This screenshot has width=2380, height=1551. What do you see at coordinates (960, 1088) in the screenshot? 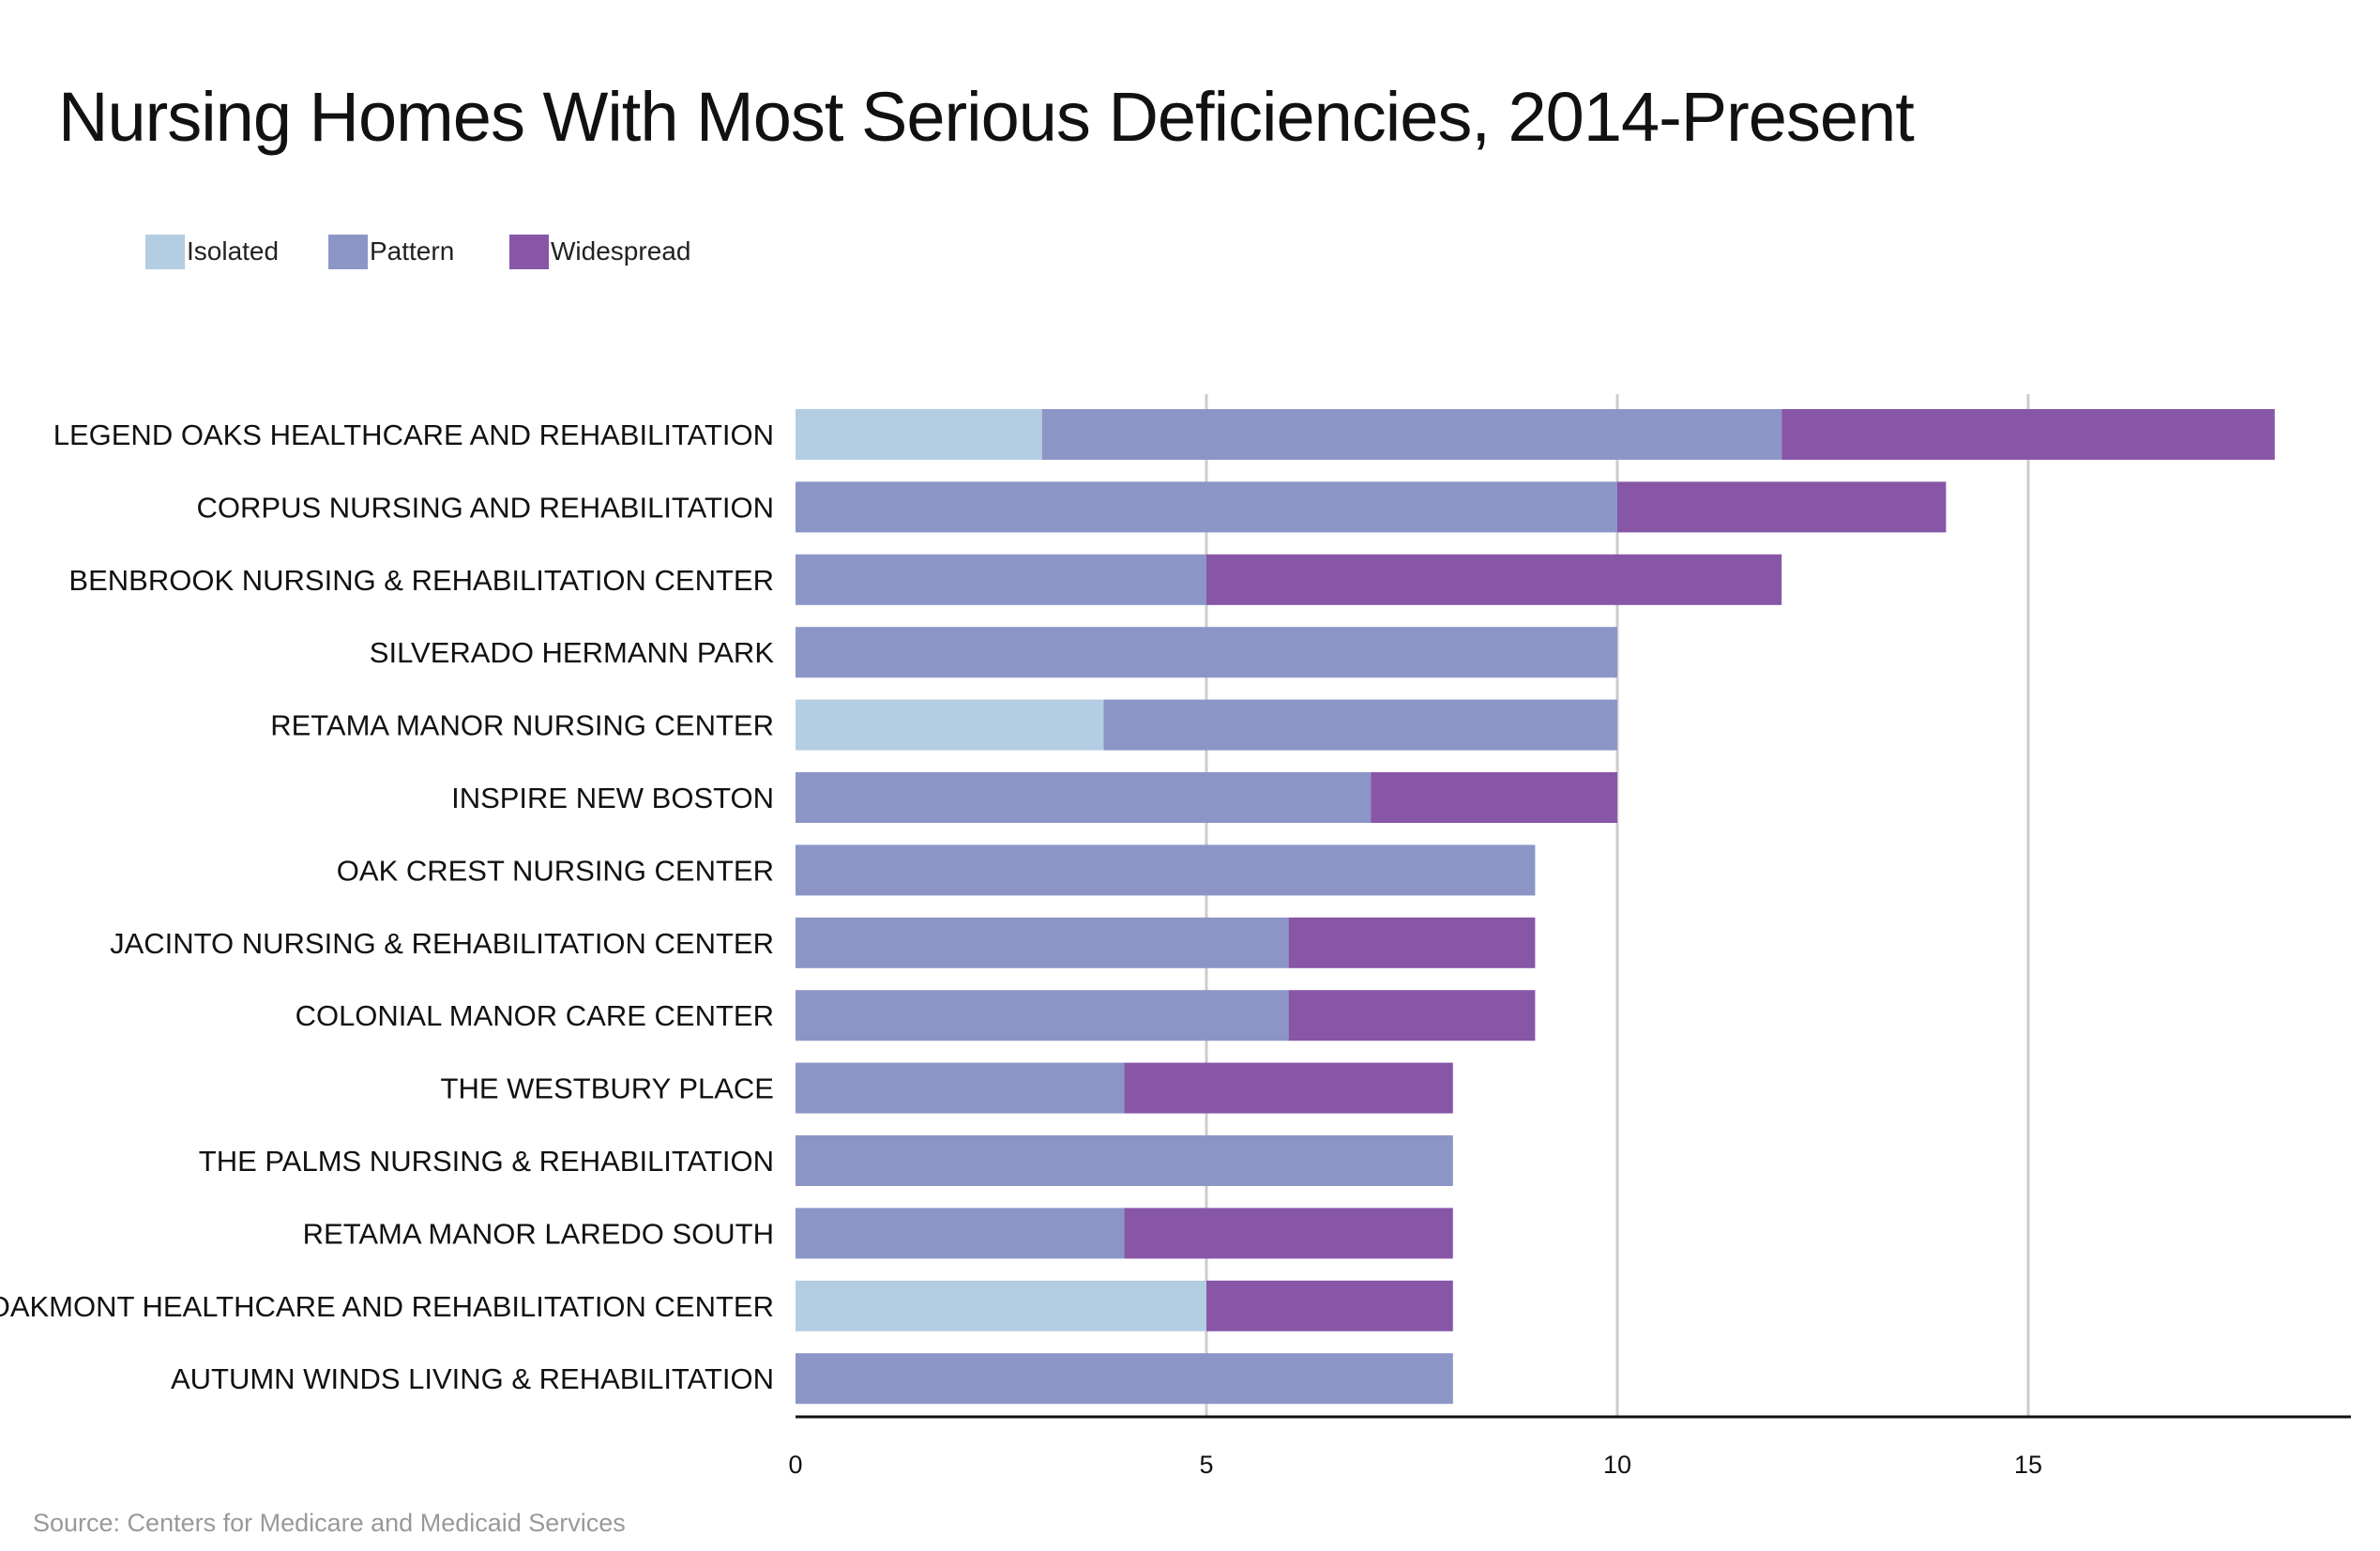
I see `bar-pattern-the-westbury-place` at bounding box center [960, 1088].